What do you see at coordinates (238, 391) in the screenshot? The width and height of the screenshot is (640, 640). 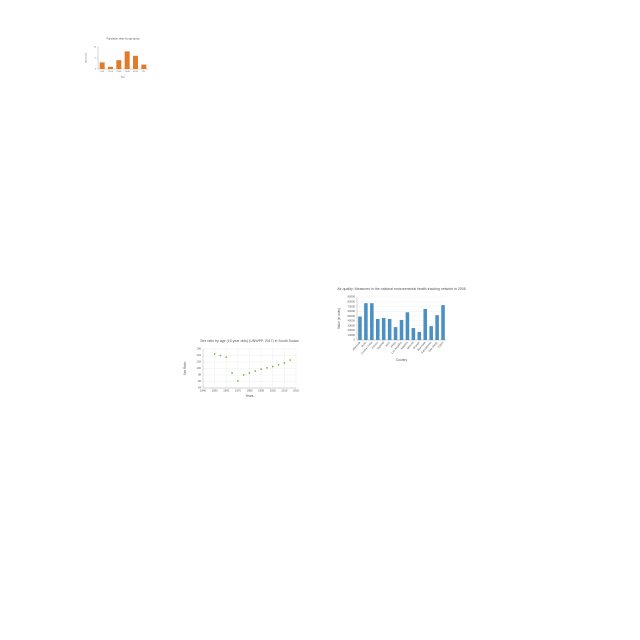 I see `x-tick-label: 1970` at bounding box center [238, 391].